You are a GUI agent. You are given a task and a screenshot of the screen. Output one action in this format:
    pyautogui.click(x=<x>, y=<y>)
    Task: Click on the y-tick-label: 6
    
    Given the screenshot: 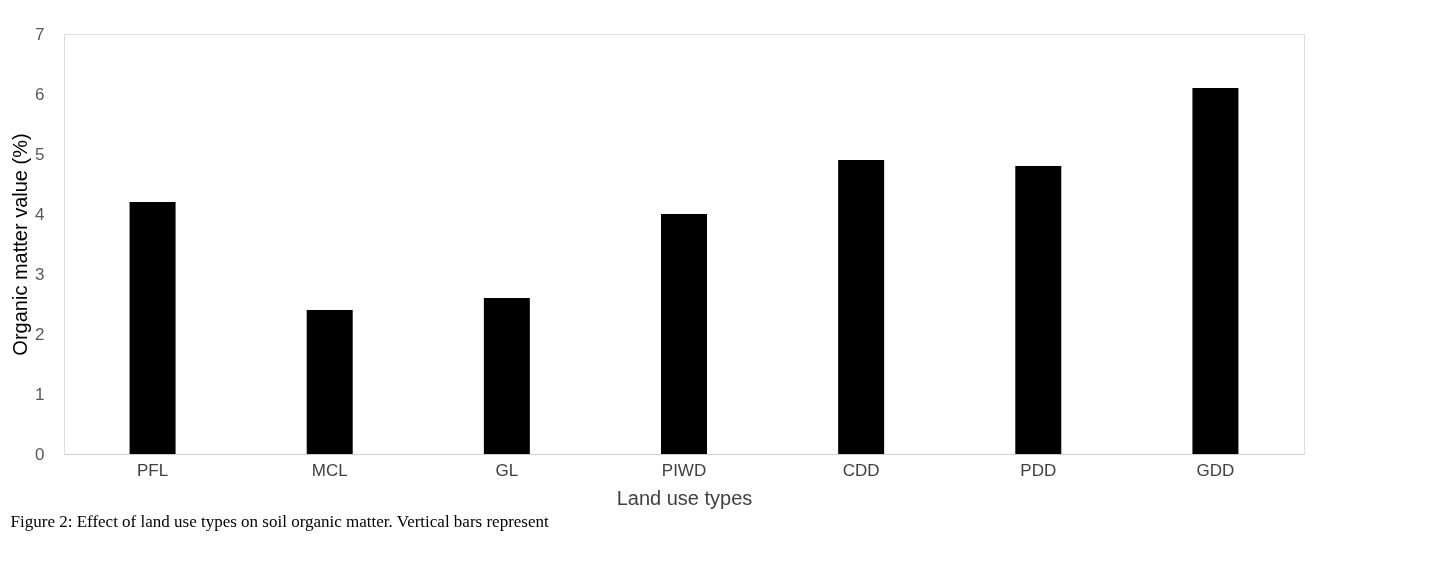 What is the action you would take?
    pyautogui.click(x=40, y=94)
    